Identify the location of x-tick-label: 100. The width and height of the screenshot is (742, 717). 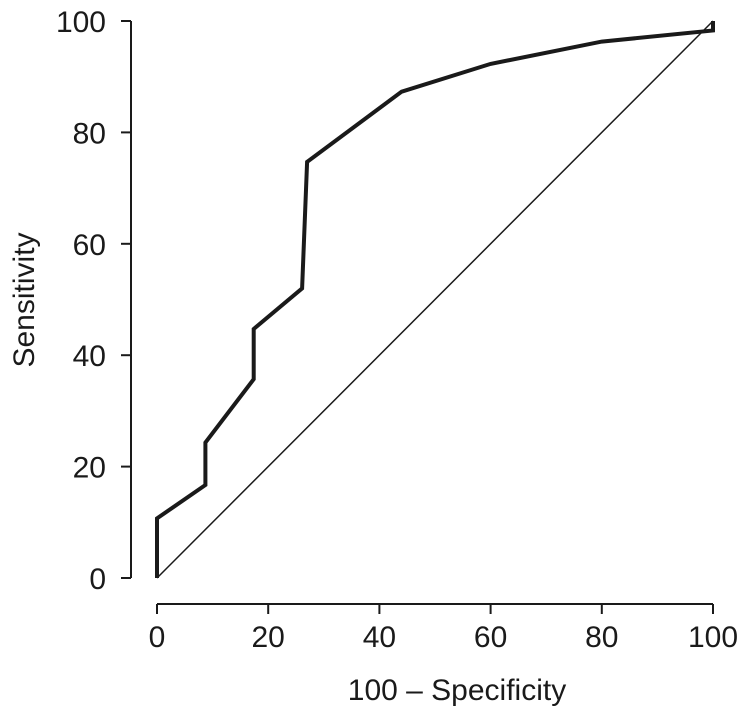
(713, 637).